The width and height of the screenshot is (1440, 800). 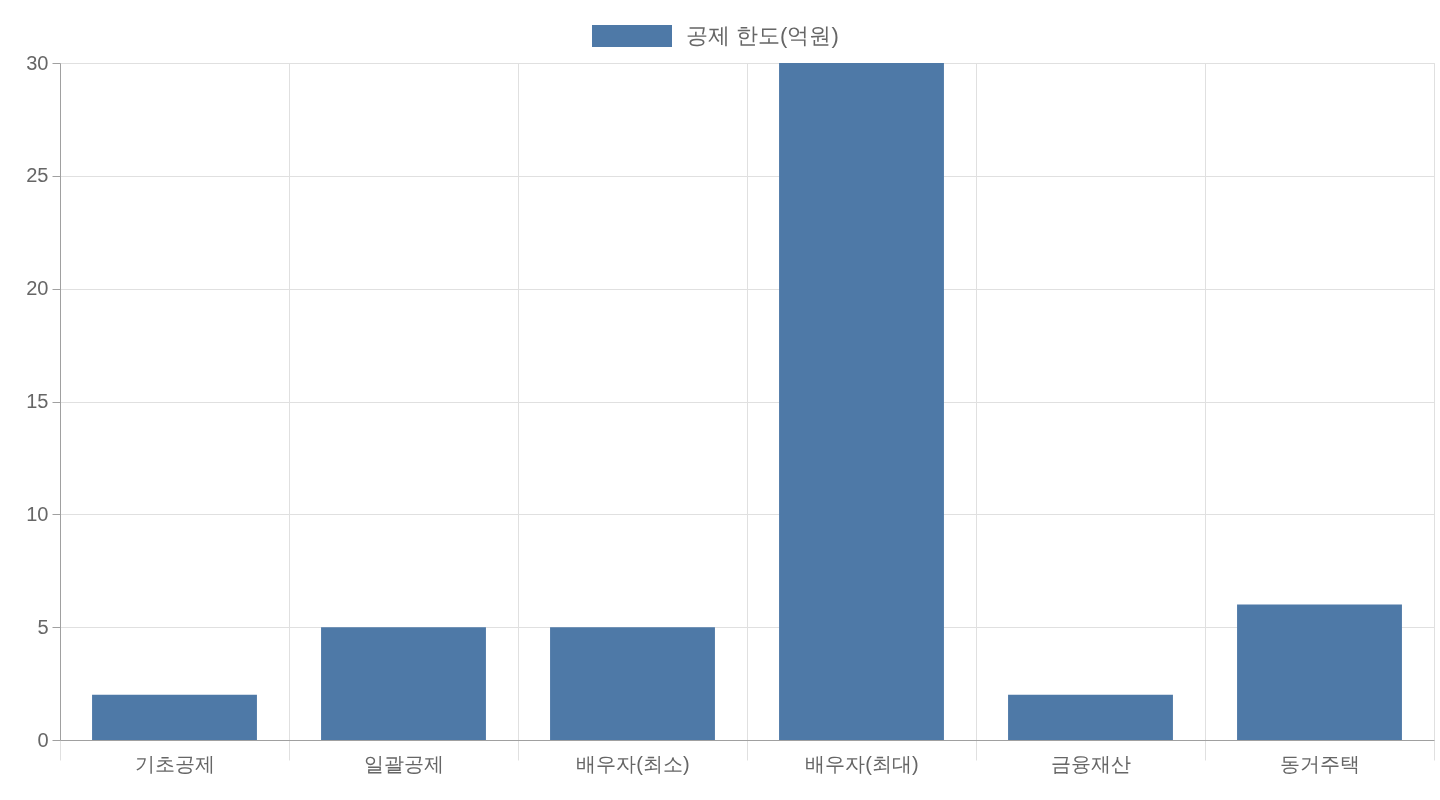 I want to click on y-tick-label: 0, so click(x=43, y=739).